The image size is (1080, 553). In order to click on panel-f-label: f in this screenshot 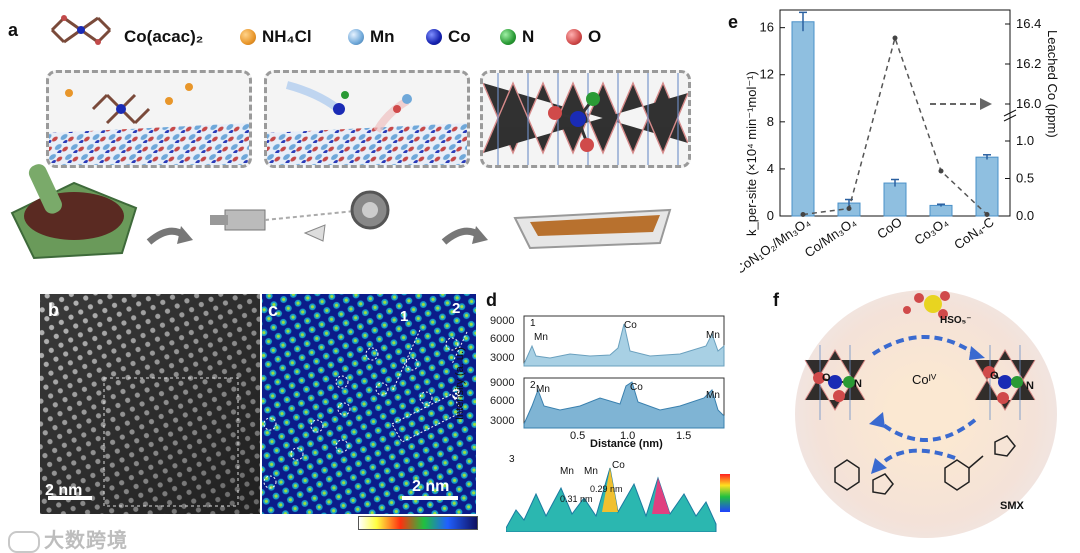, I will do `click(776, 300)`.